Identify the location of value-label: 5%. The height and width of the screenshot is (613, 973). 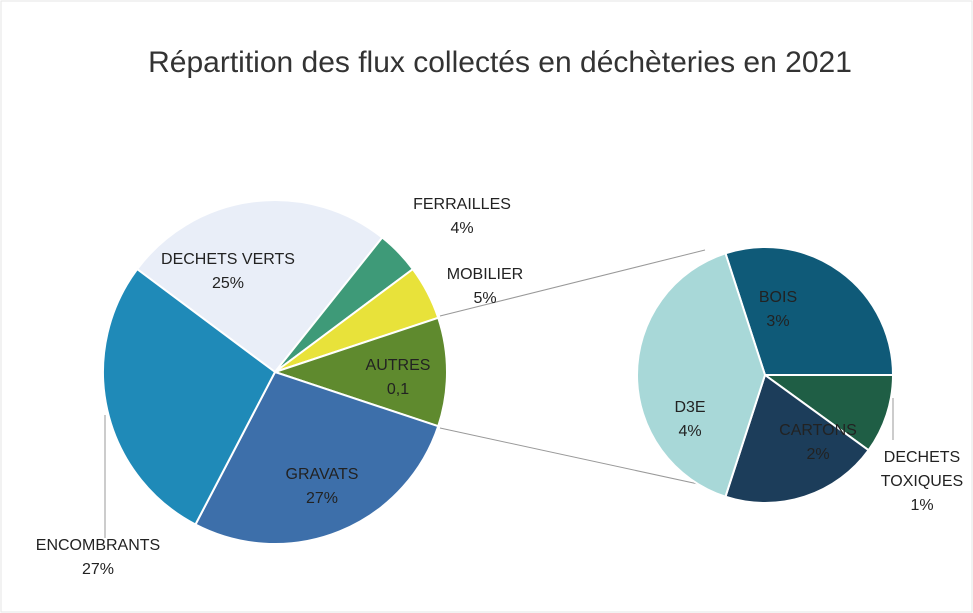
(485, 298).